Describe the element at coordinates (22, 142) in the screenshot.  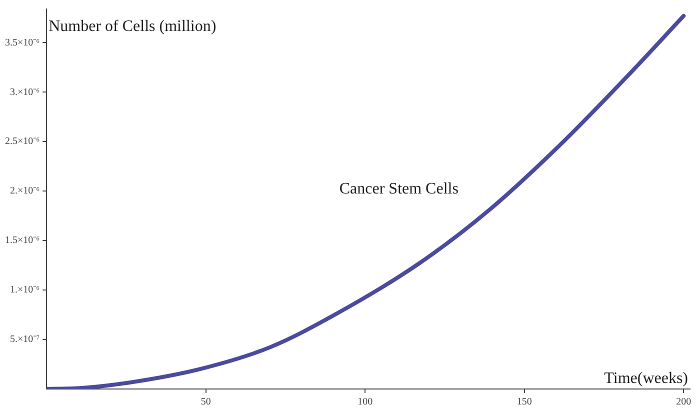
I see `y-tick-label: 2.5×10⁻⁶` at that location.